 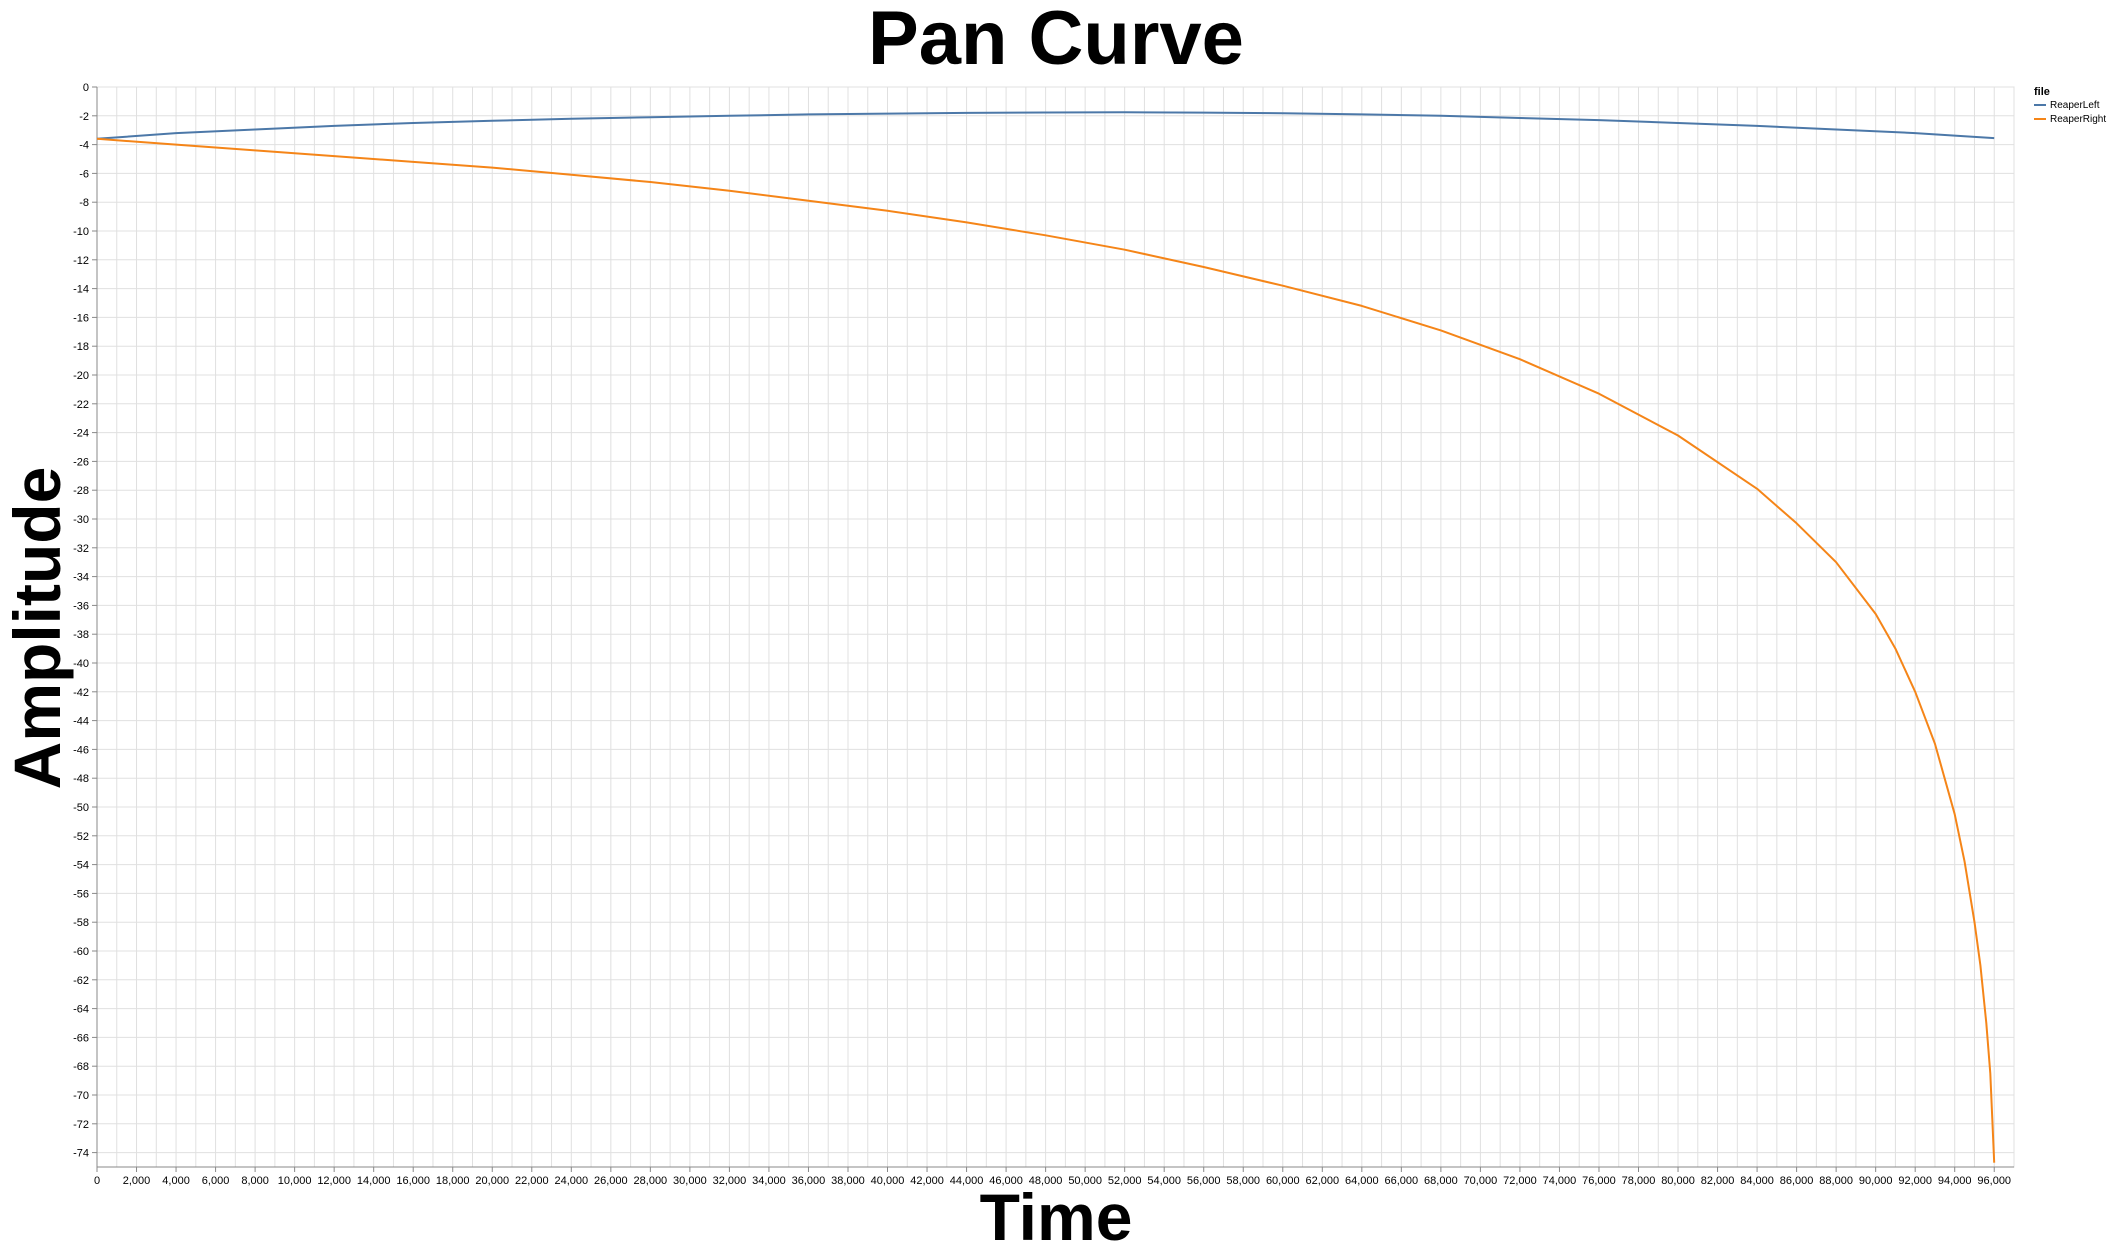 What do you see at coordinates (1836, 1181) in the screenshot?
I see `x-tick-label: 88,000` at bounding box center [1836, 1181].